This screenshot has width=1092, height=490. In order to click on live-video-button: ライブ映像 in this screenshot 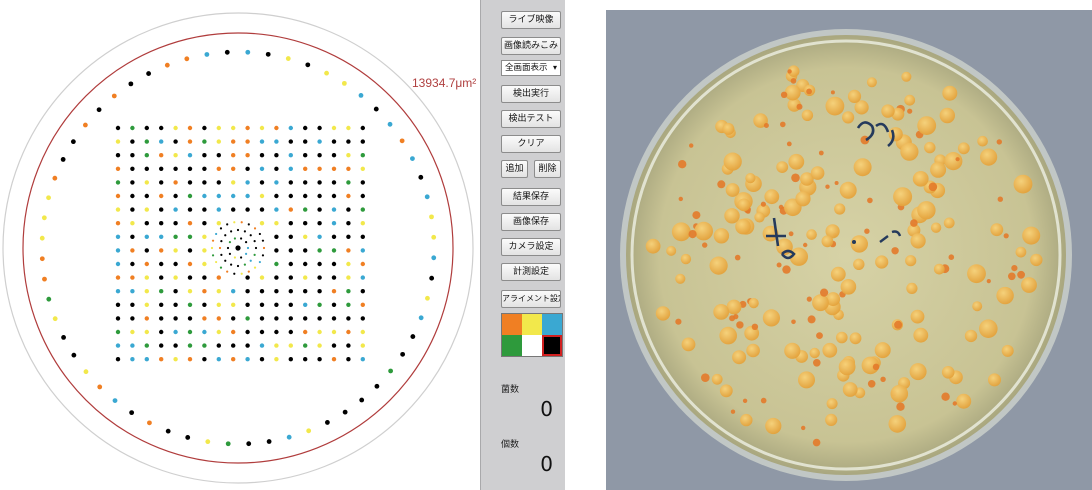, I will do `click(531, 20)`.